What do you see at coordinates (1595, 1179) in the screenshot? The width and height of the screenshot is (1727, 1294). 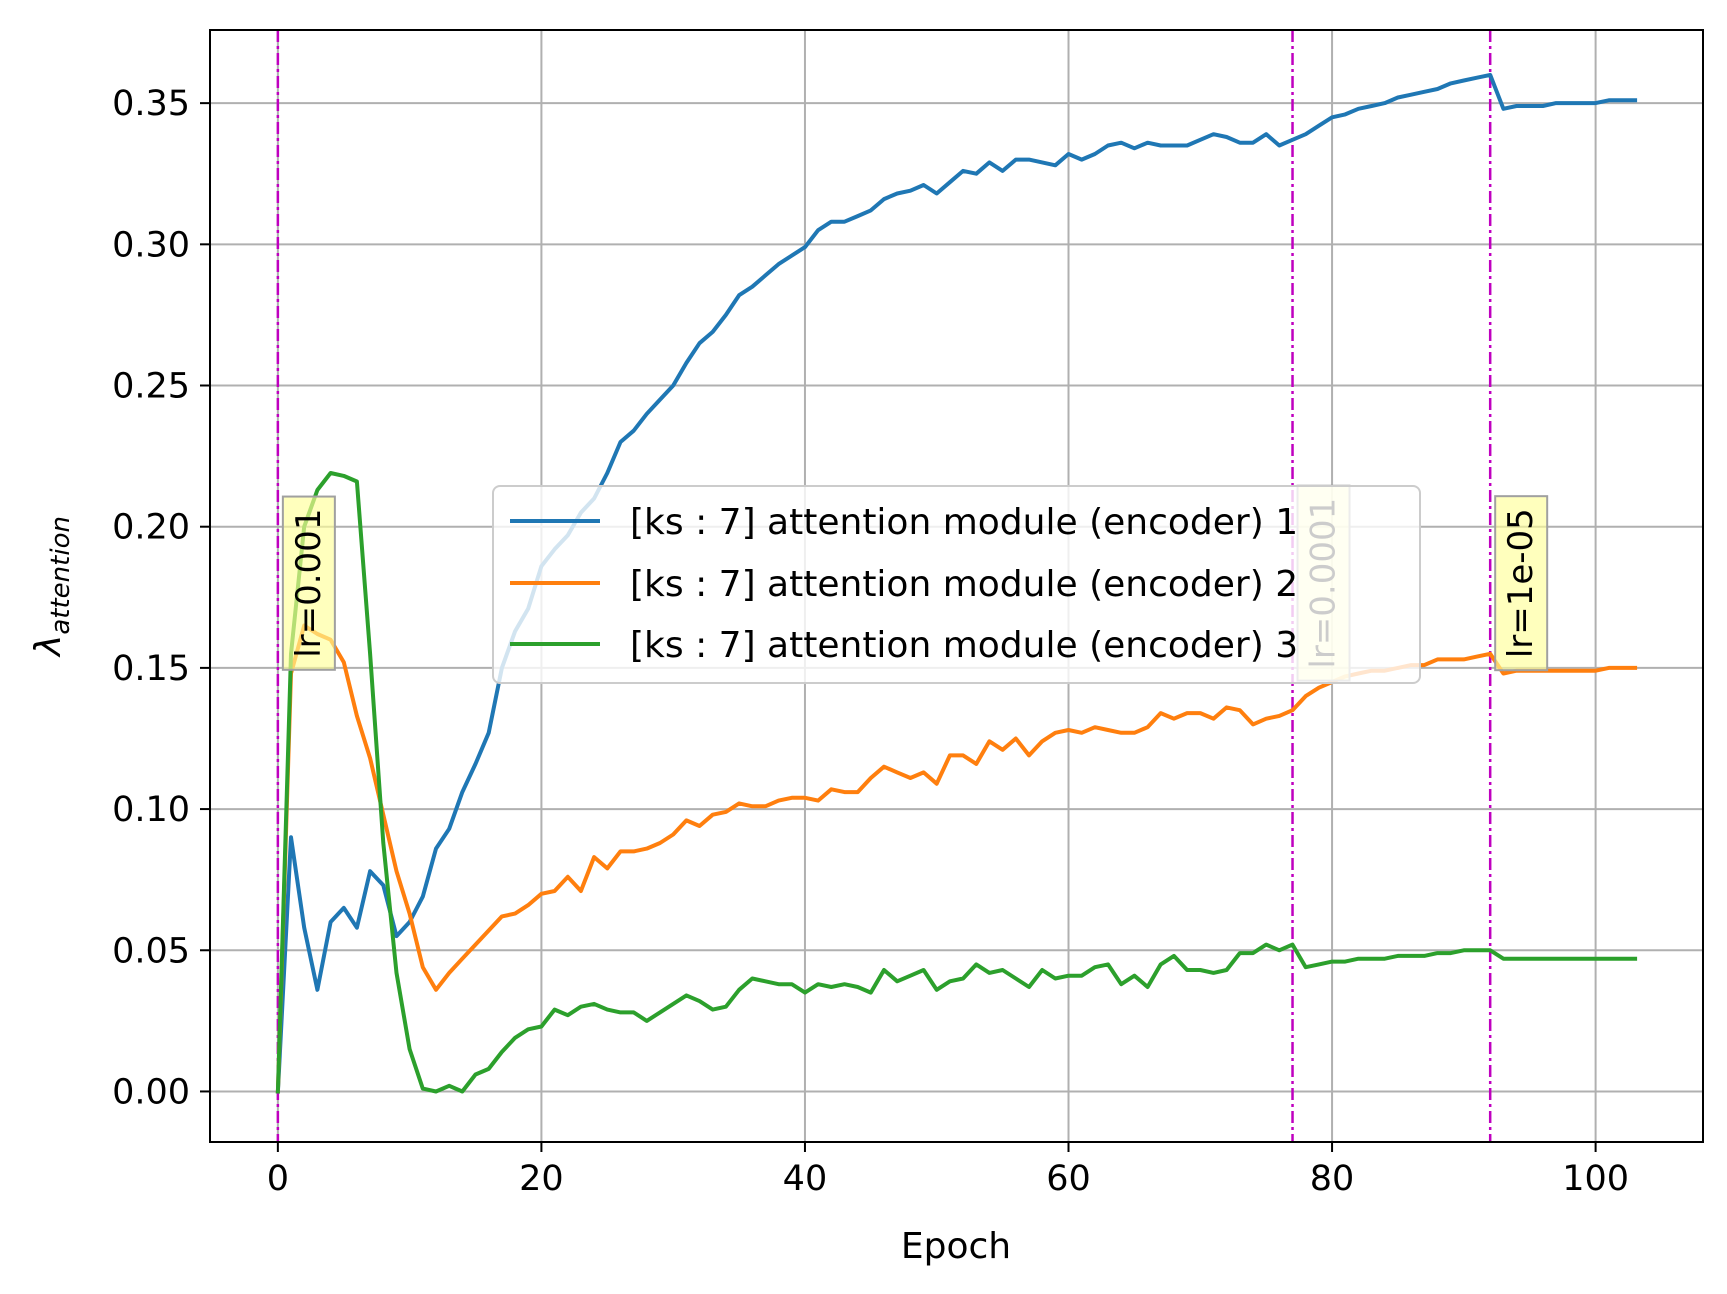 I see `x-tick-label: 100` at bounding box center [1595, 1179].